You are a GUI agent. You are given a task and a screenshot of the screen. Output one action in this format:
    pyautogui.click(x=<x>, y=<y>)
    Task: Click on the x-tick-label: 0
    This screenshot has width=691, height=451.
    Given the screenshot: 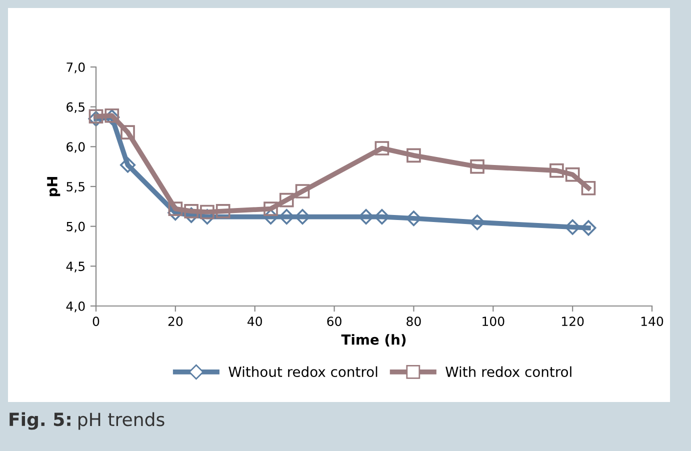 What is the action you would take?
    pyautogui.click(x=96, y=321)
    